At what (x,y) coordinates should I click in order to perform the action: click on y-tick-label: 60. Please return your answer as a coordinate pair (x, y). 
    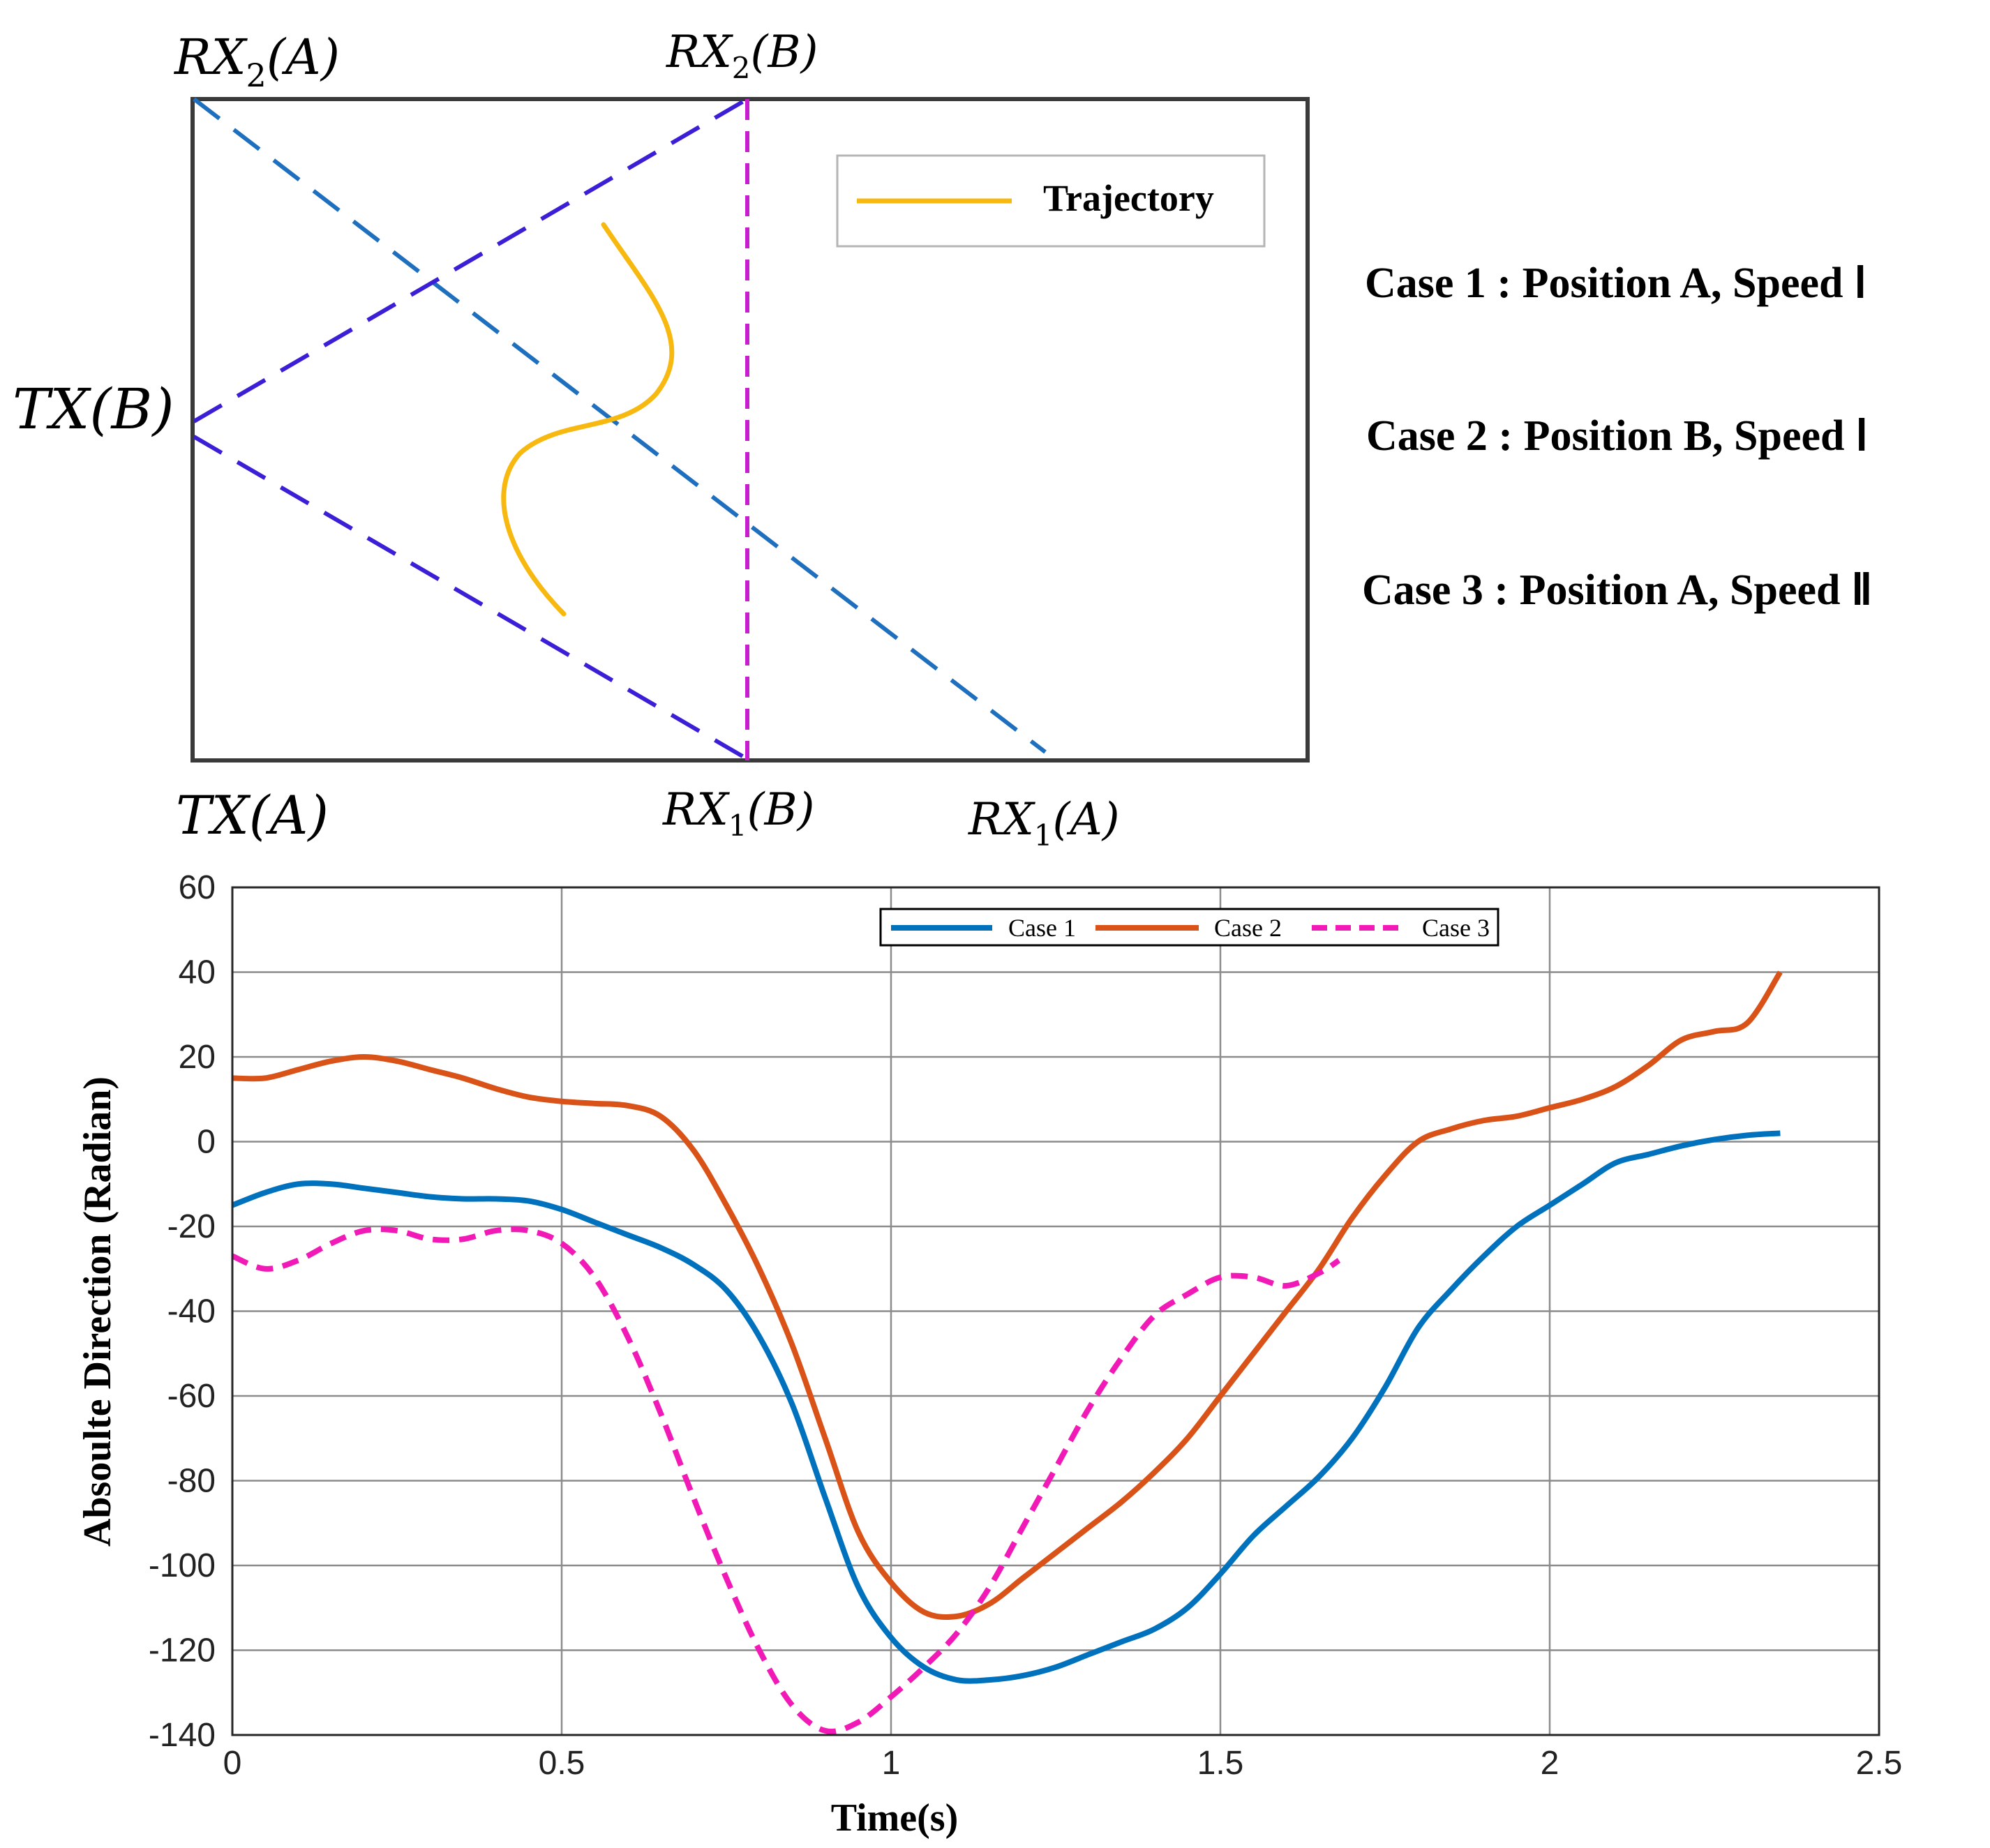
    Looking at the image, I should click on (197, 888).